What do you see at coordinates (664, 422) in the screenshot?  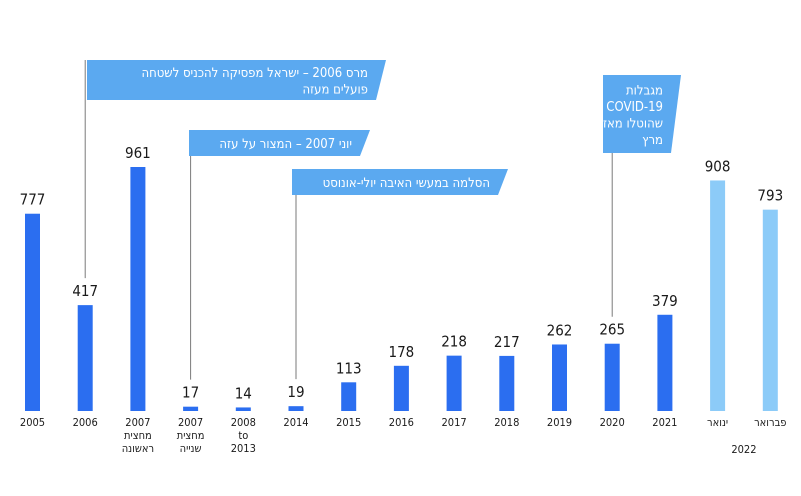 I see `category-label: 2021` at bounding box center [664, 422].